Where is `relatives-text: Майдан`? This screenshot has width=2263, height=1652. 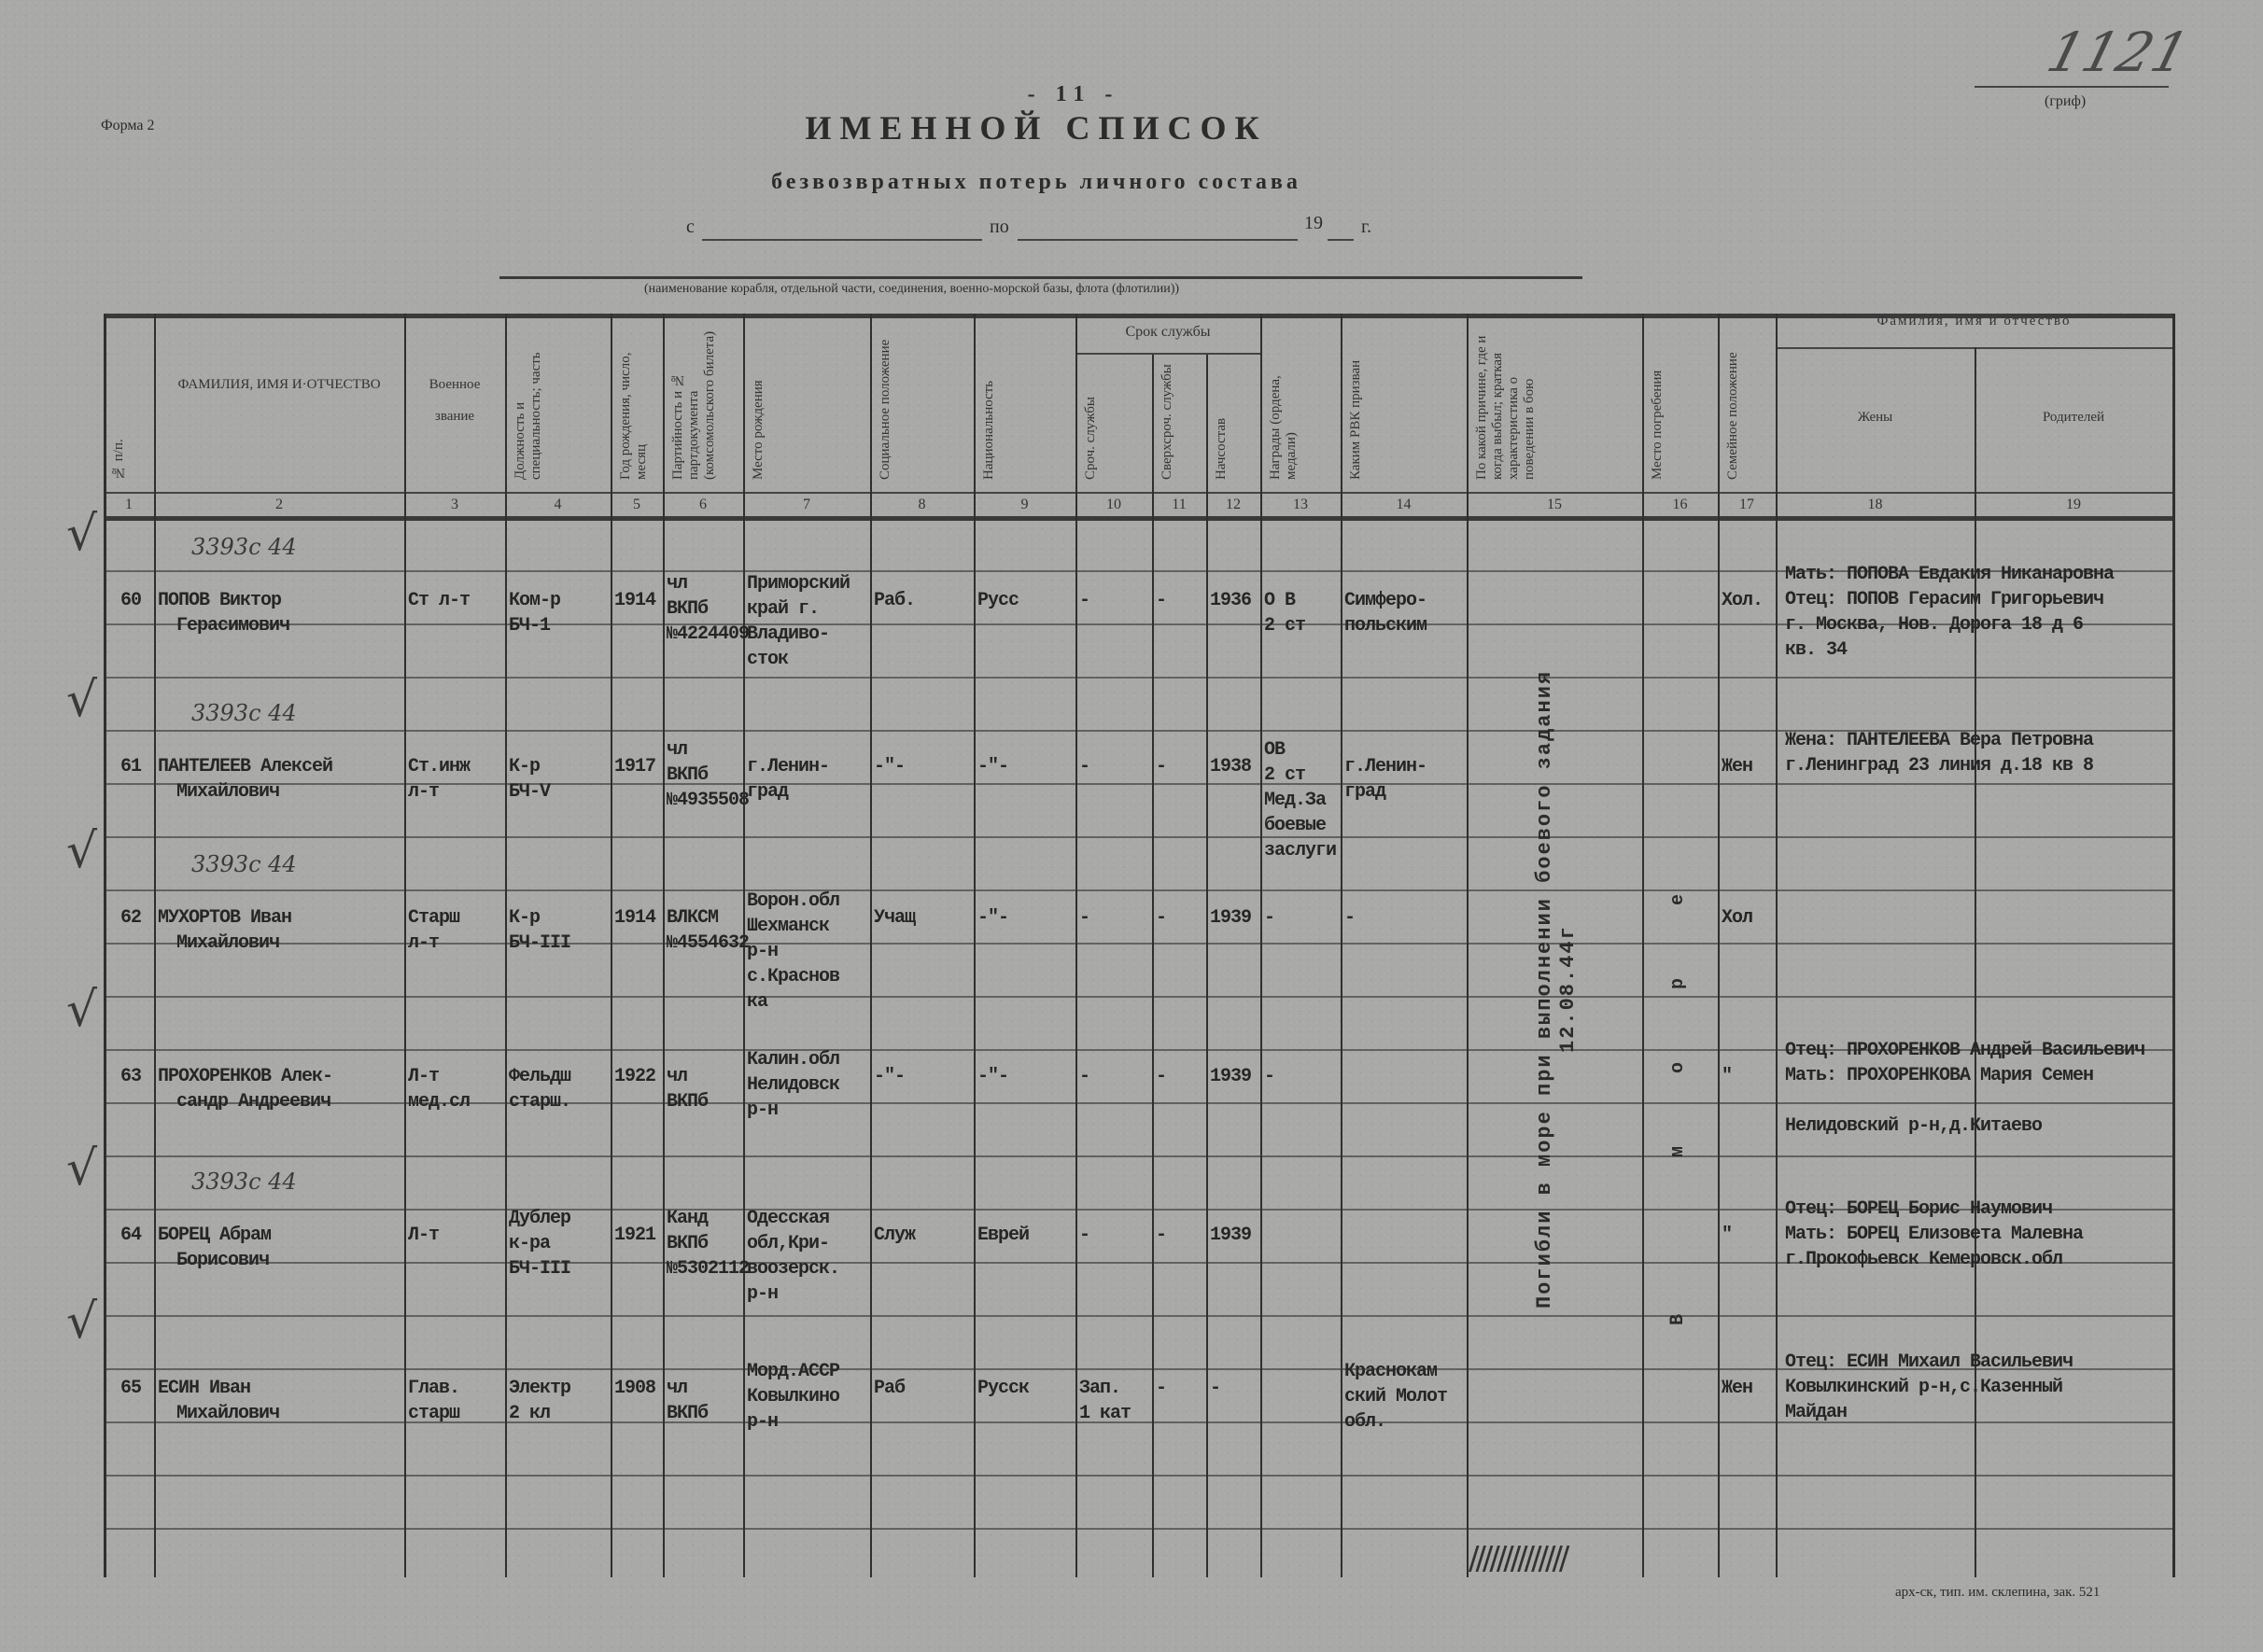
relatives-text: Майдан is located at coordinates (1816, 1412).